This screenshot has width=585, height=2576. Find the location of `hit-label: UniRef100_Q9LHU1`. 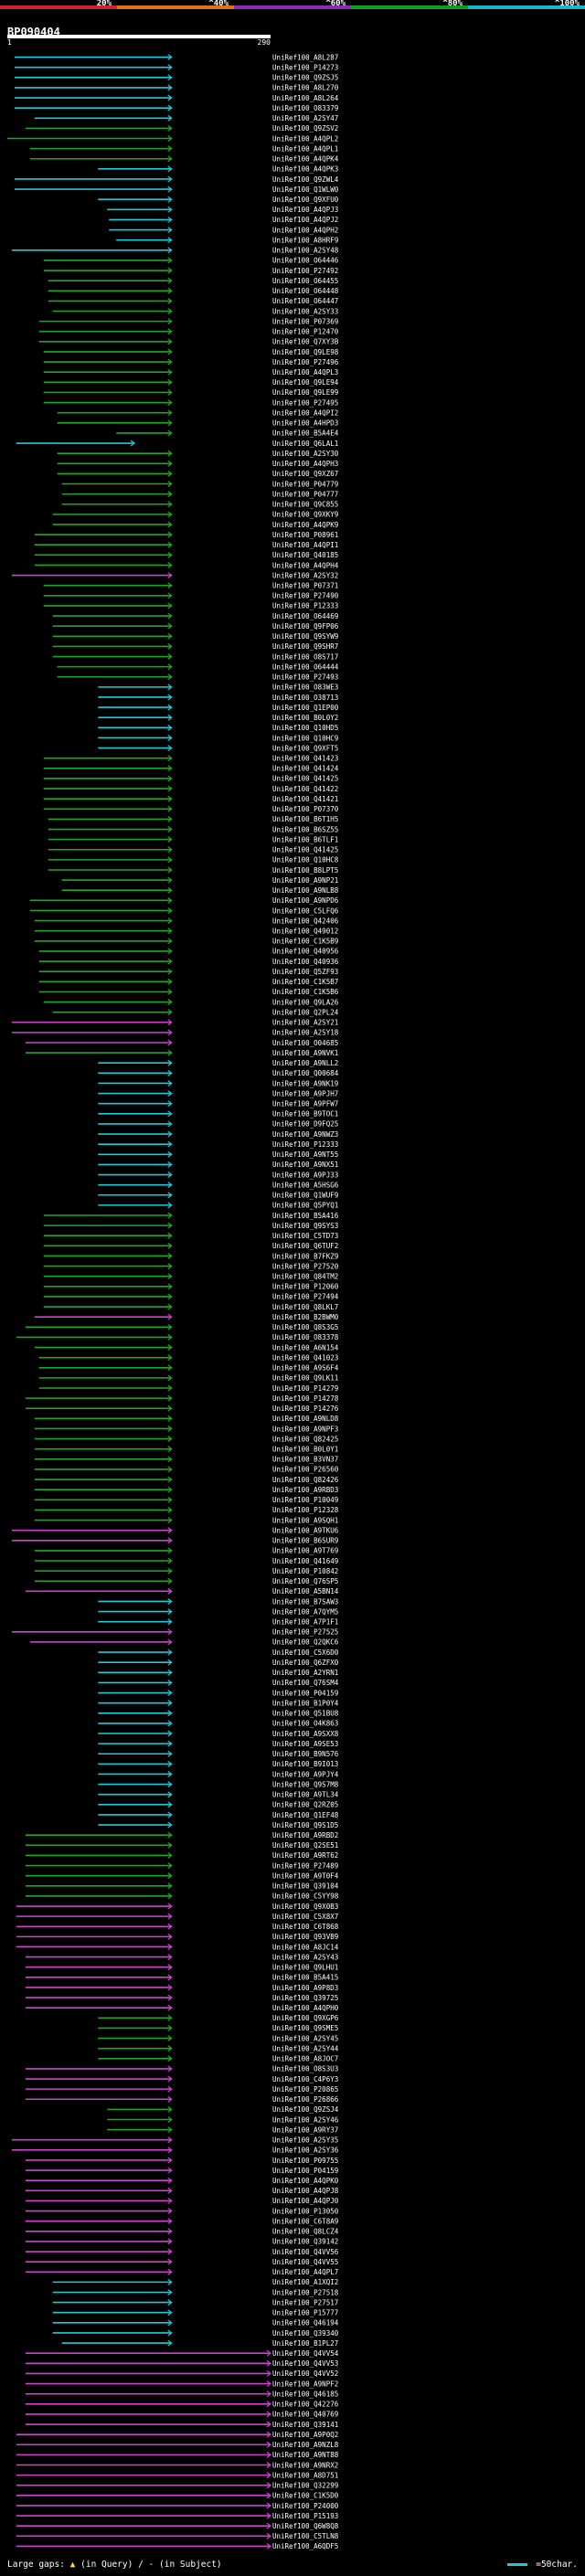

hit-label: UniRef100_Q9LHU1 is located at coordinates (305, 1968).